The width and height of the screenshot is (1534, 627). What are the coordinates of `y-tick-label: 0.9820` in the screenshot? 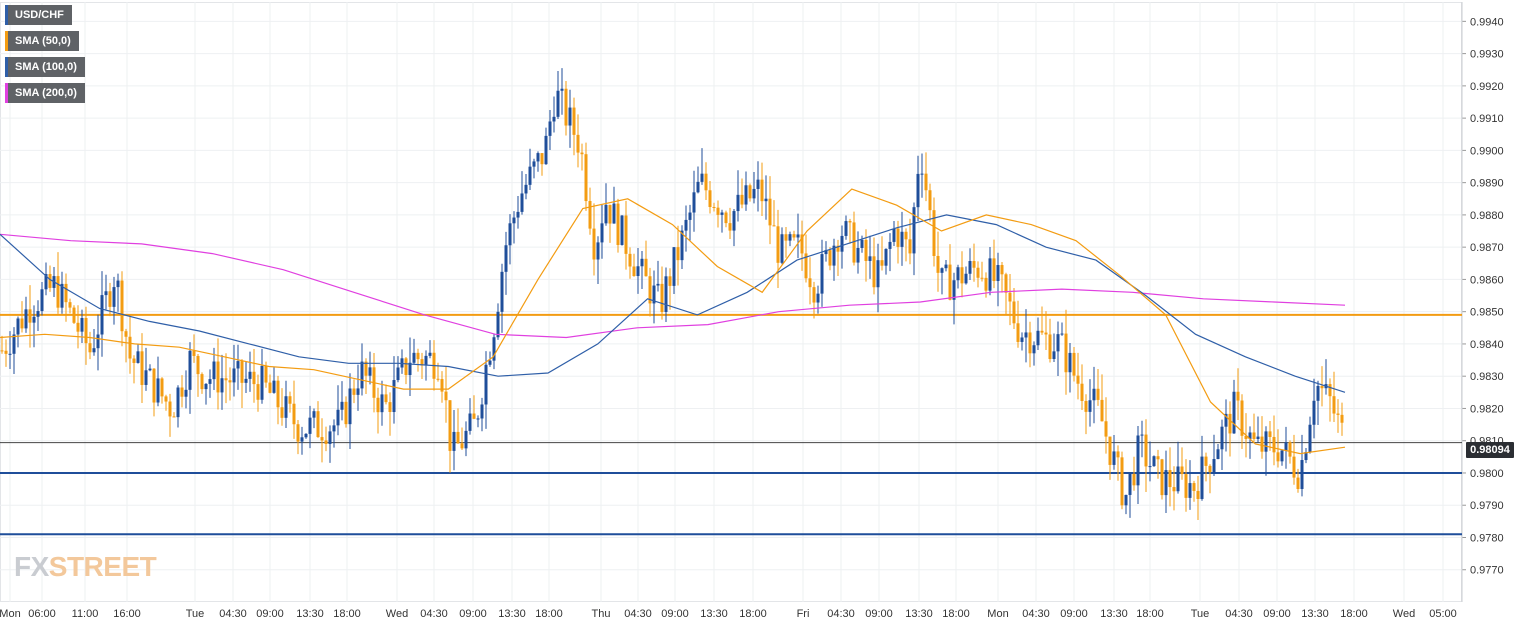 It's located at (1487, 409).